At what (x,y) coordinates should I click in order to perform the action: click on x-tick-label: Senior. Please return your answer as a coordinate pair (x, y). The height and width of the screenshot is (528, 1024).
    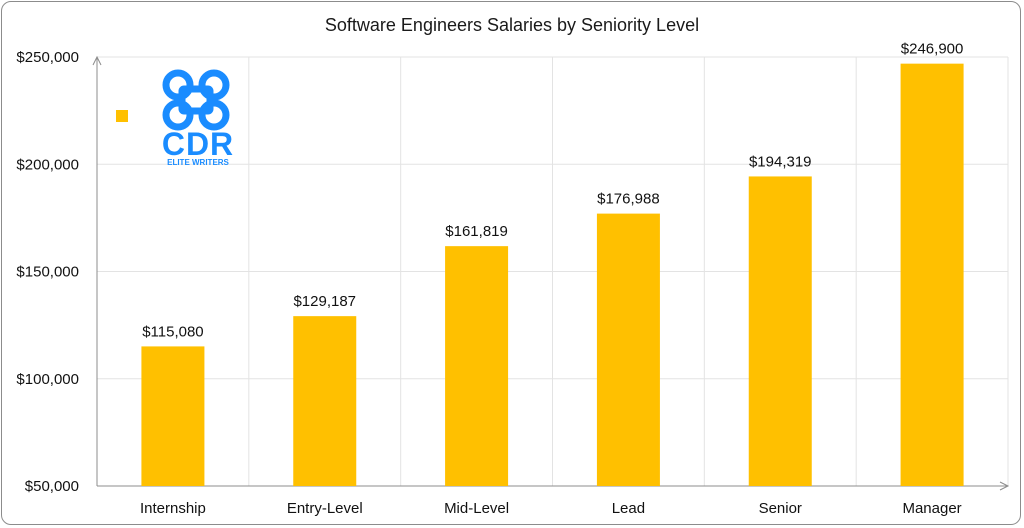
    Looking at the image, I should click on (780, 508).